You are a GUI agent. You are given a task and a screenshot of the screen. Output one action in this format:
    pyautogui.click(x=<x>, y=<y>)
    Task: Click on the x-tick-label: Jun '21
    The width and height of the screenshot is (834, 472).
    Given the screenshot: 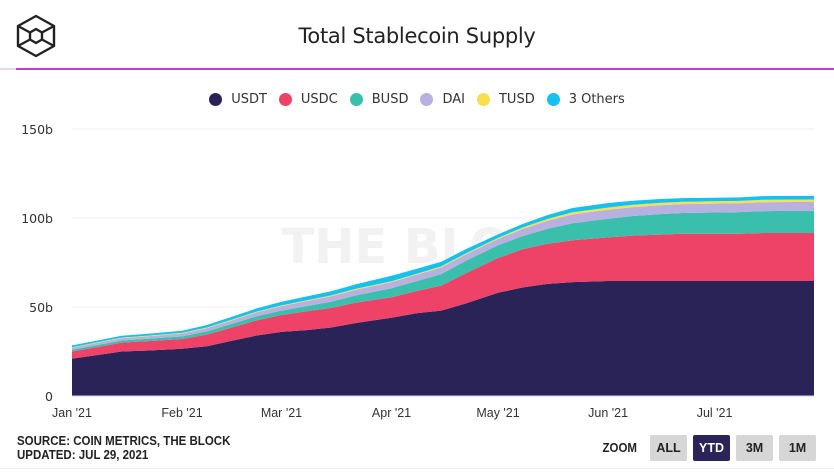 What is the action you would take?
    pyautogui.click(x=608, y=413)
    